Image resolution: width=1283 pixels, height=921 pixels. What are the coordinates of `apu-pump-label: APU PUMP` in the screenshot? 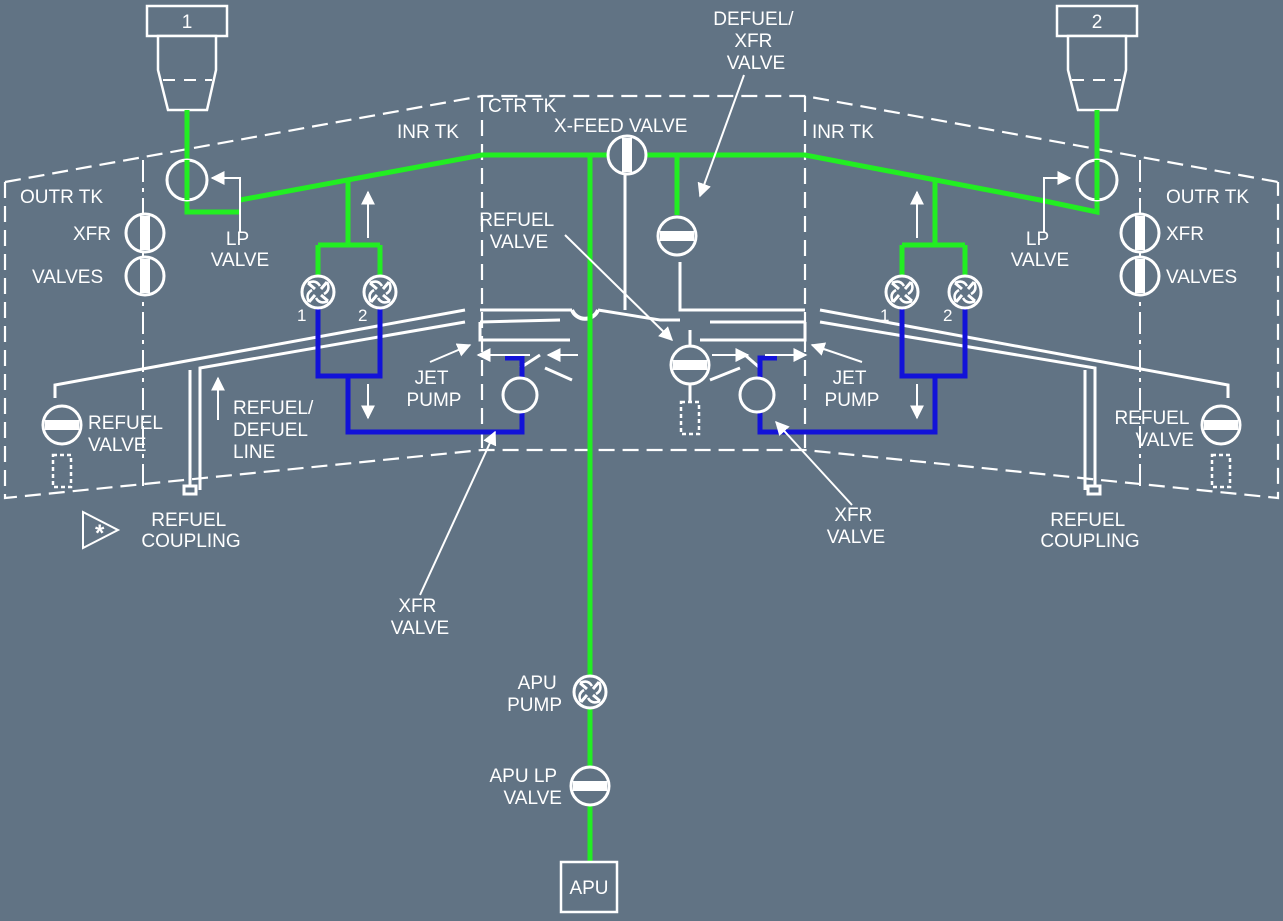 It's located at (534, 694).